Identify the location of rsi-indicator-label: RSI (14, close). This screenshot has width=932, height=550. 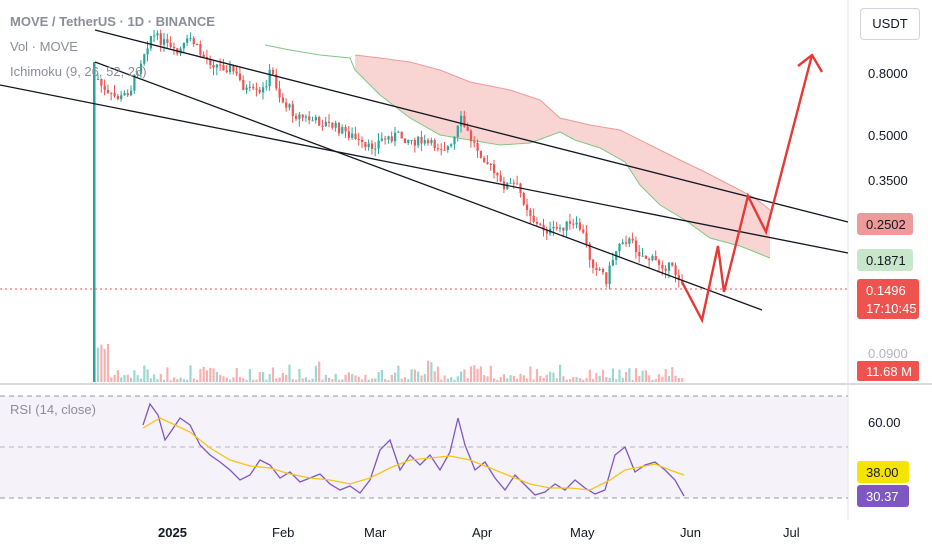
(53, 409).